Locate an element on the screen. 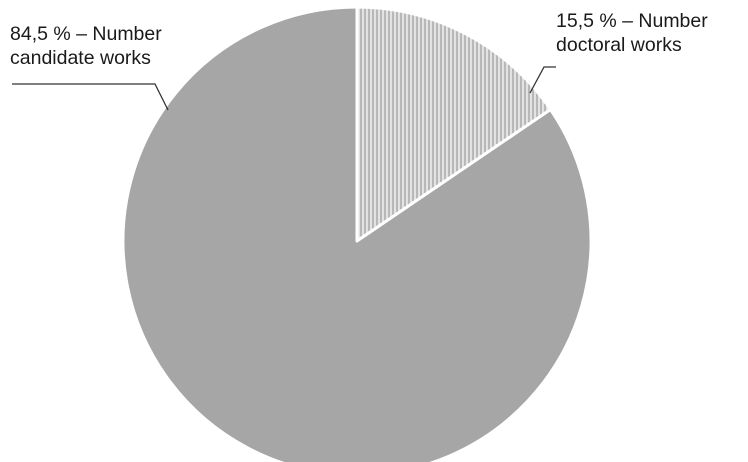 The image size is (748, 462). slice-label-doctoral-line-2: doctoral works is located at coordinates (619, 45).